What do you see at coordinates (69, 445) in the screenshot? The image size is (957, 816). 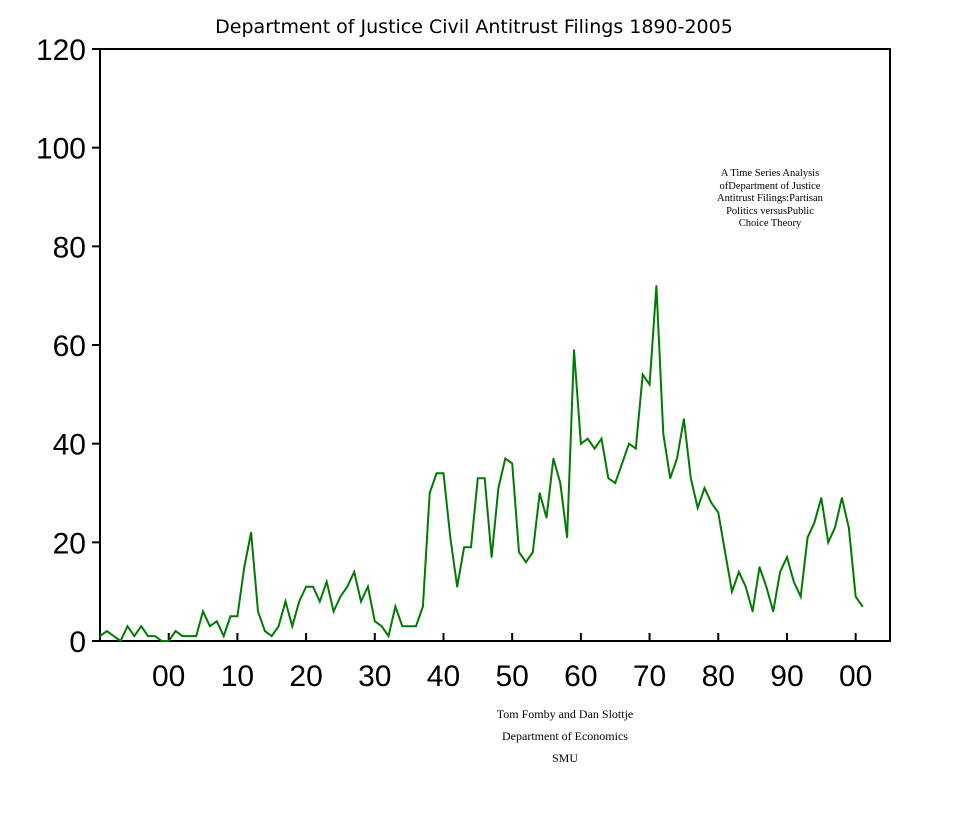 I see `y-tick-label: 40` at bounding box center [69, 445].